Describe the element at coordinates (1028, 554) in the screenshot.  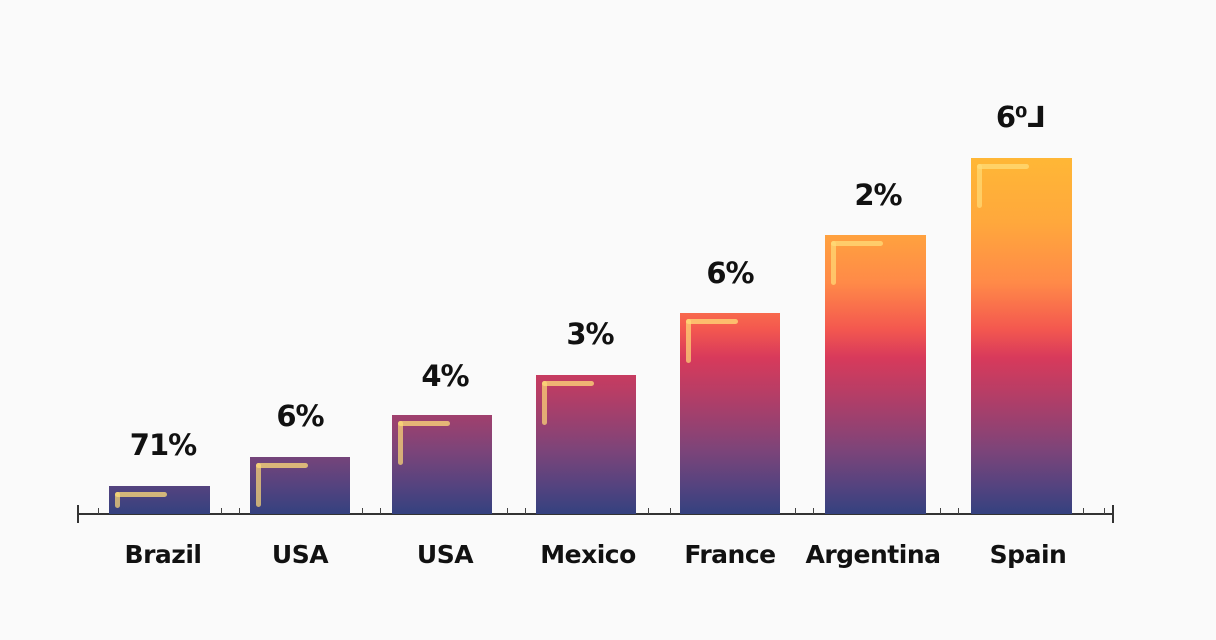
I see `category-label-spain: Spain` at that location.